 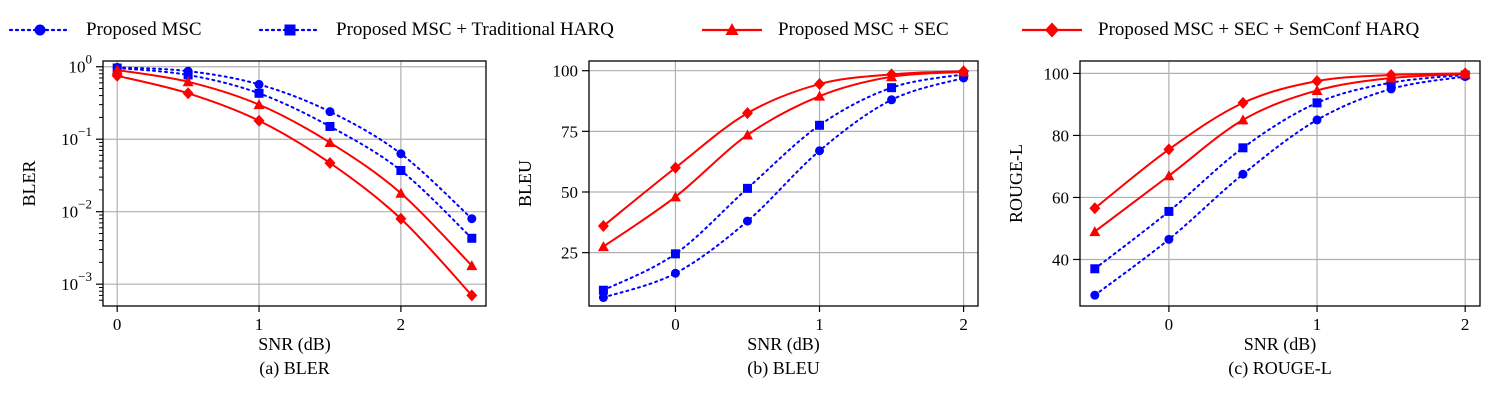 What do you see at coordinates (29, 183) in the screenshot?
I see `y-axis-label: BLER` at bounding box center [29, 183].